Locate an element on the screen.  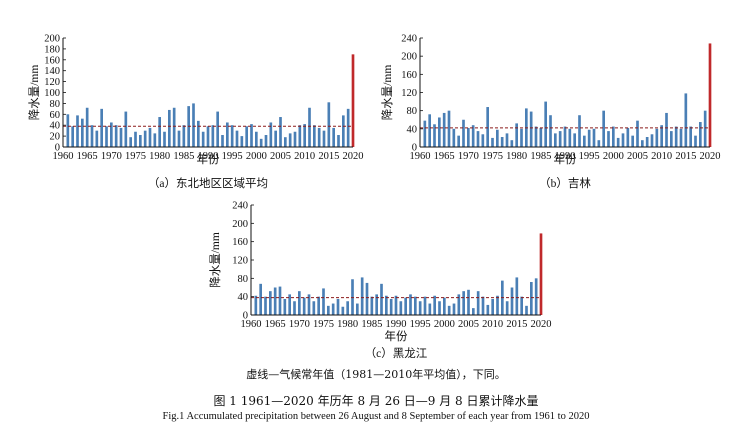
chart-1-y-axis-title: 降水量/mm is located at coordinates (387, 93).